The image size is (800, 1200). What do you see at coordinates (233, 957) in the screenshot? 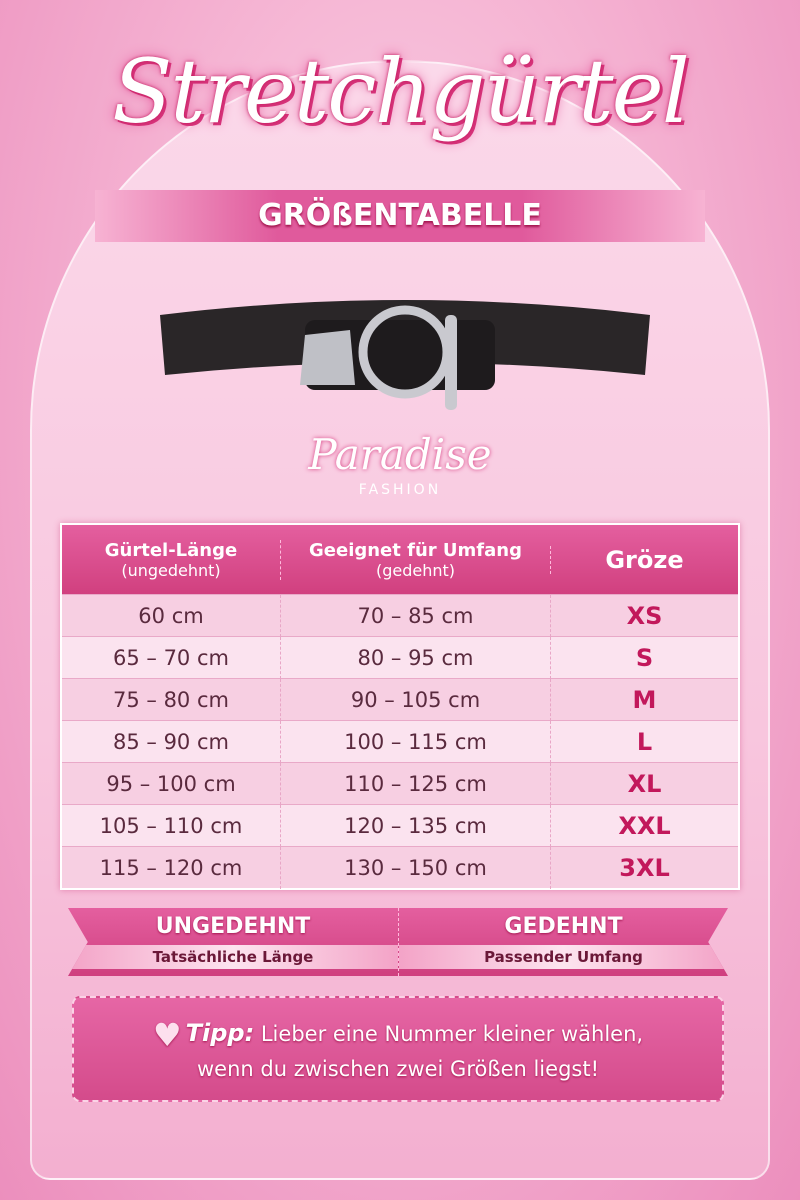
I see `legend-desc: Tatsächliche Länge` at bounding box center [233, 957].